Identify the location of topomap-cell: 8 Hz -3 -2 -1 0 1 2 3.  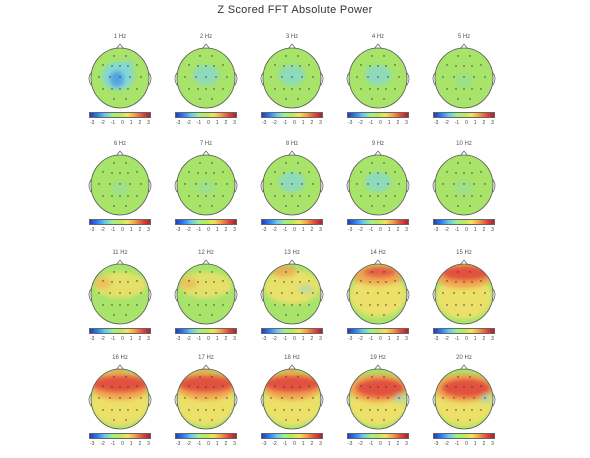
(292, 192).